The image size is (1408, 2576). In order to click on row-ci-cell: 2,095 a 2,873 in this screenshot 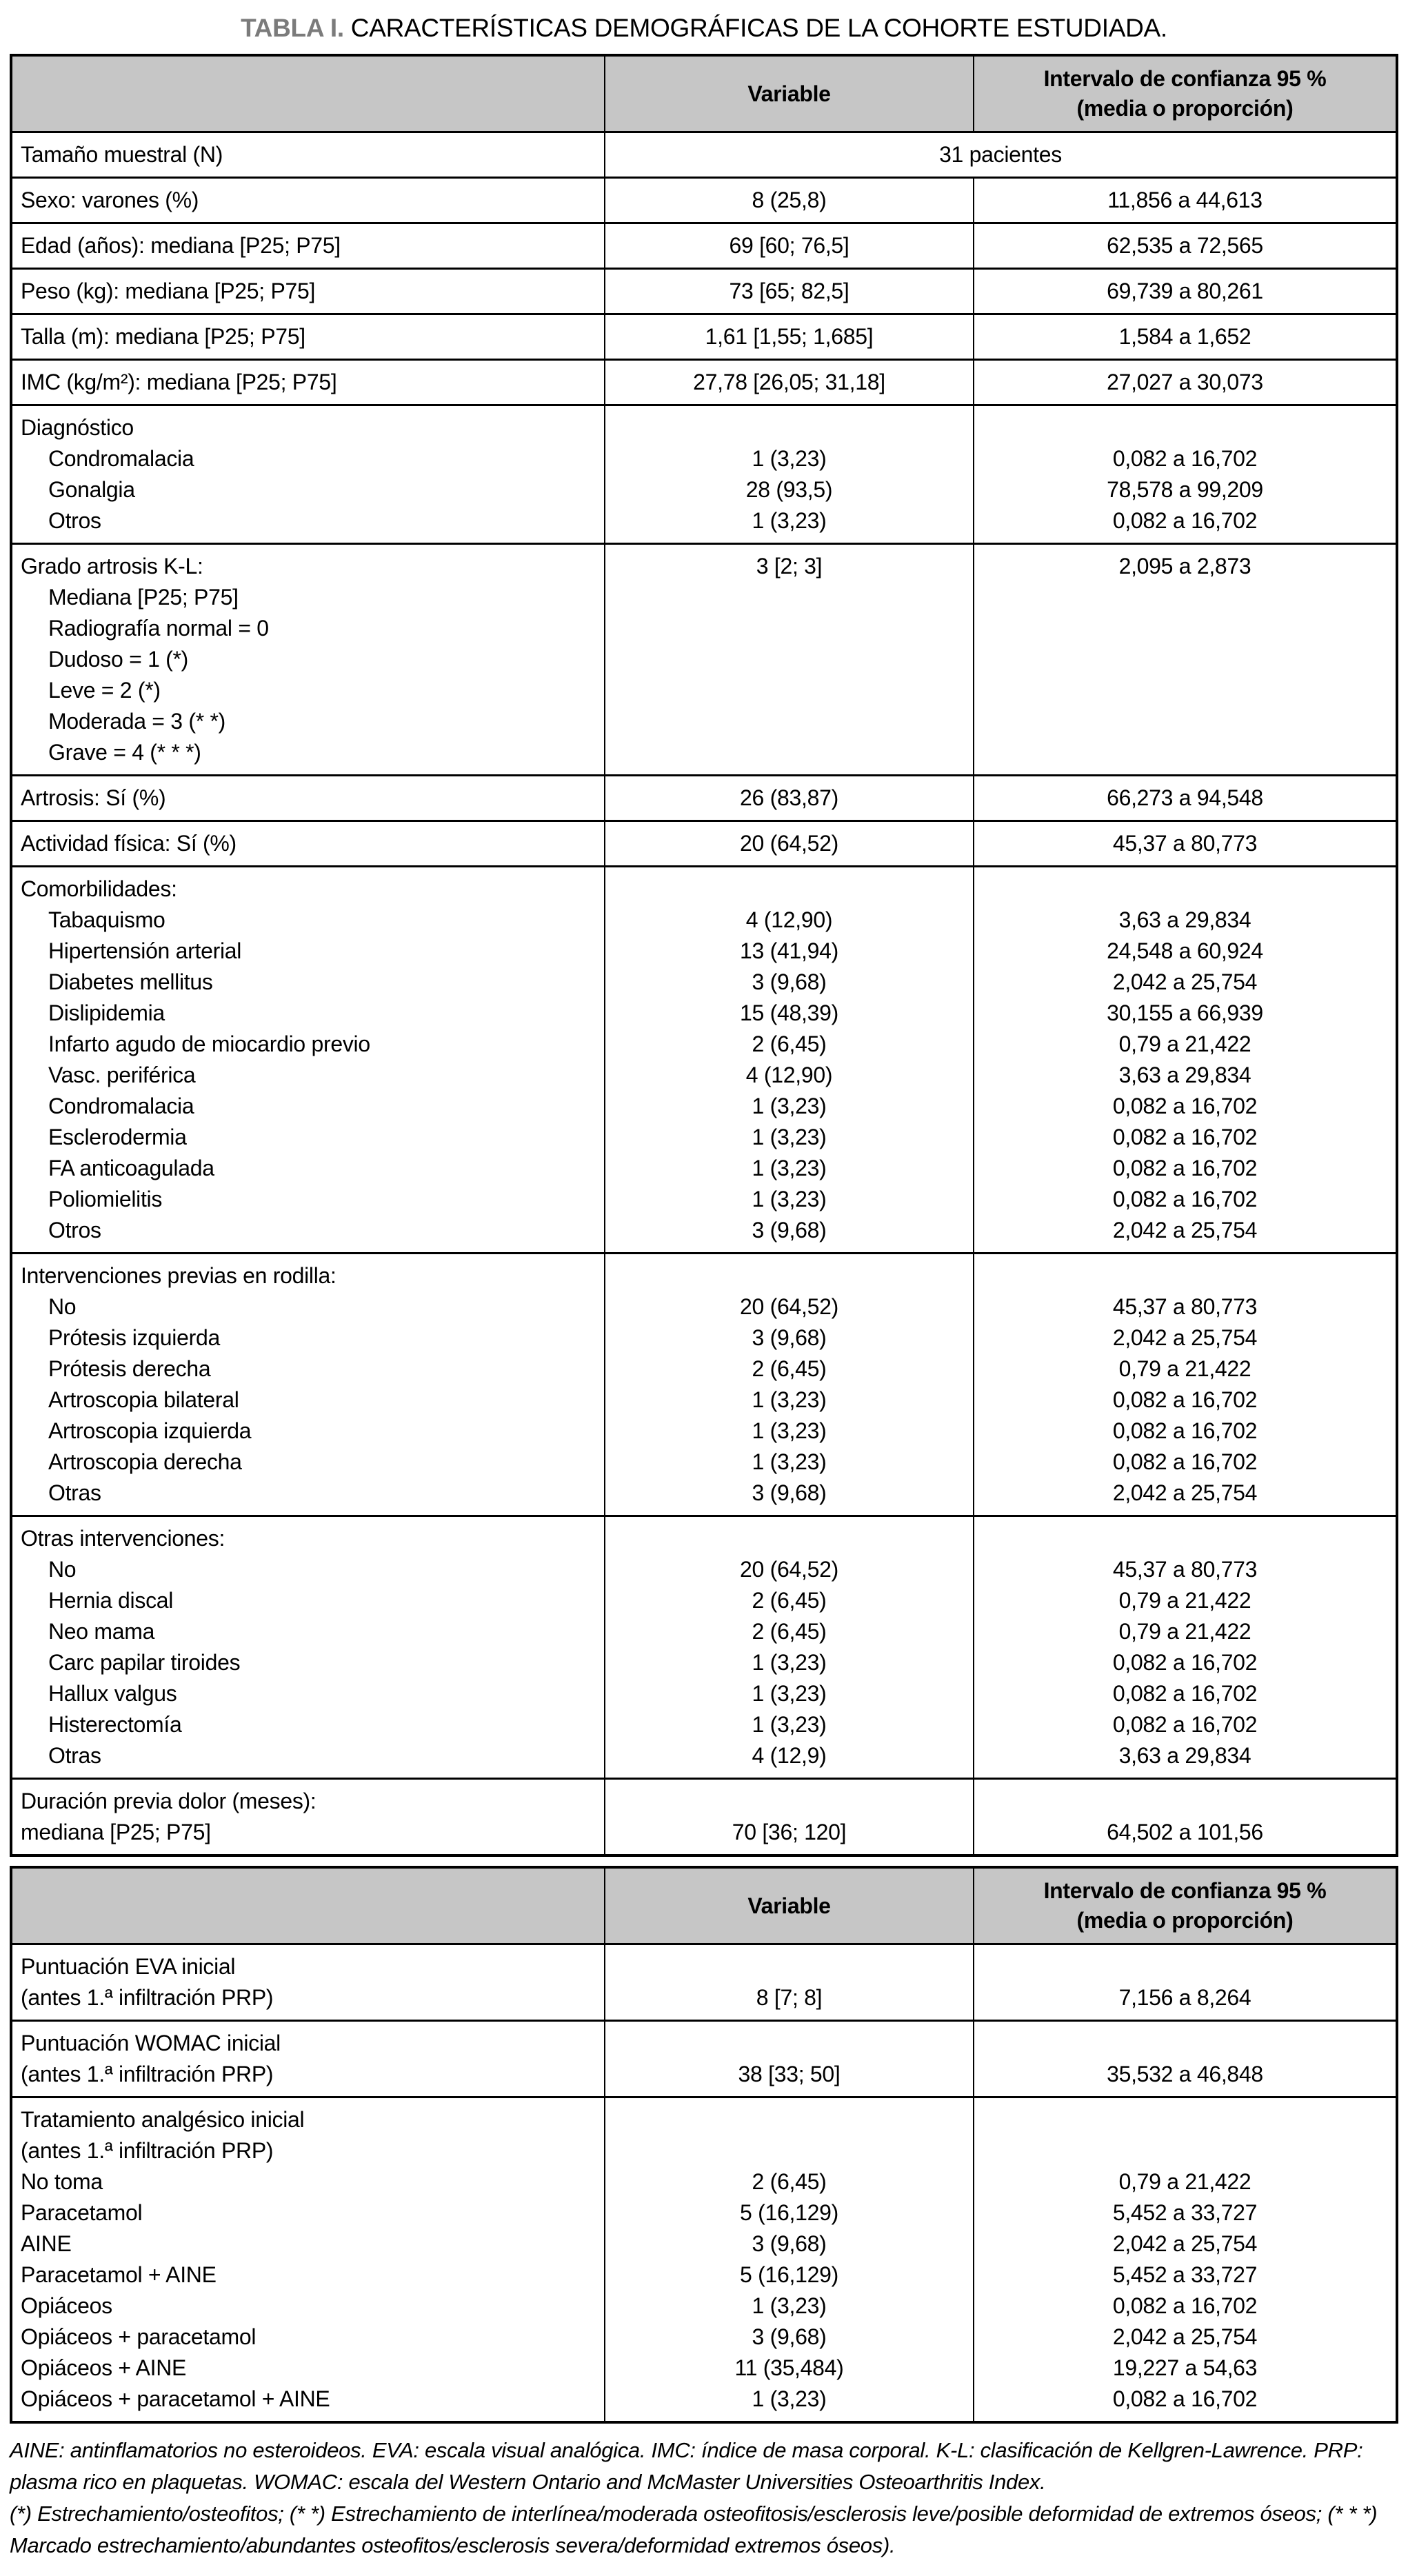, I will do `click(1184, 659)`.